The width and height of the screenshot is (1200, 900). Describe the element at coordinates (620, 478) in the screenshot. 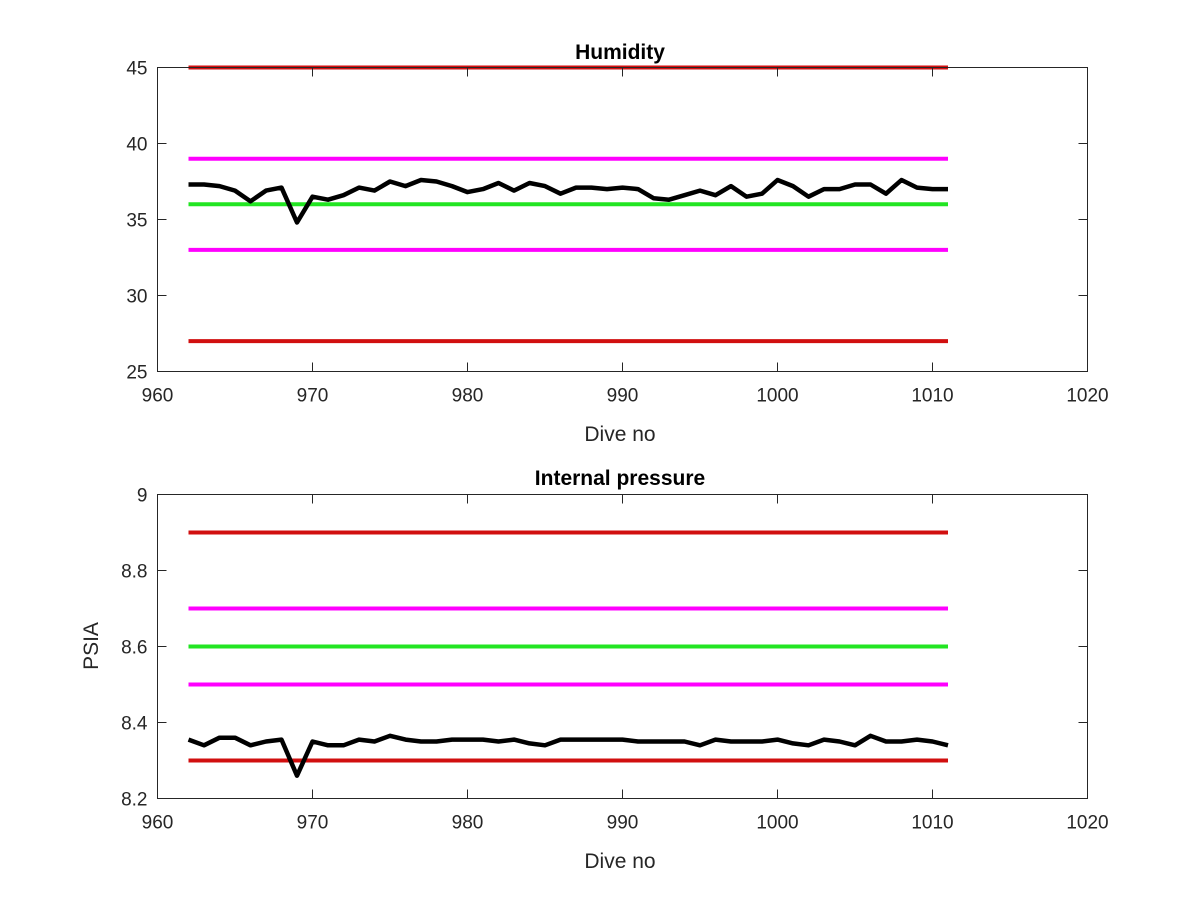

I see `chart-title: Internal pressure` at that location.